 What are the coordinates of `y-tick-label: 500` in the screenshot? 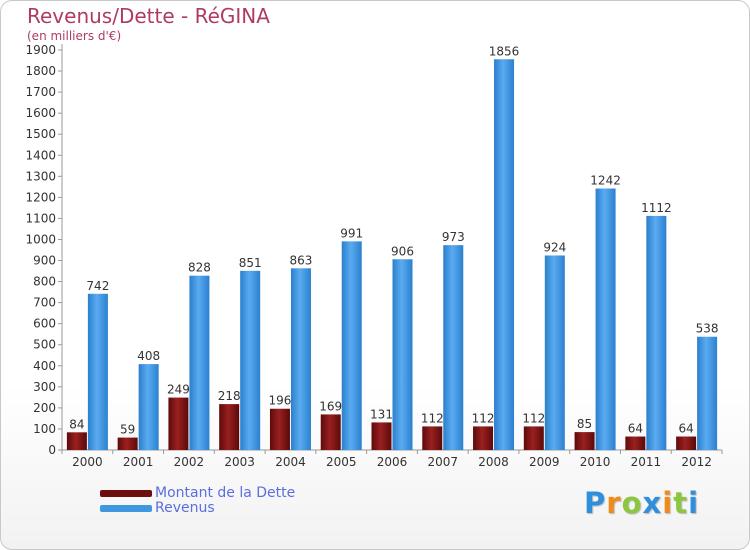 It's located at (44, 345).